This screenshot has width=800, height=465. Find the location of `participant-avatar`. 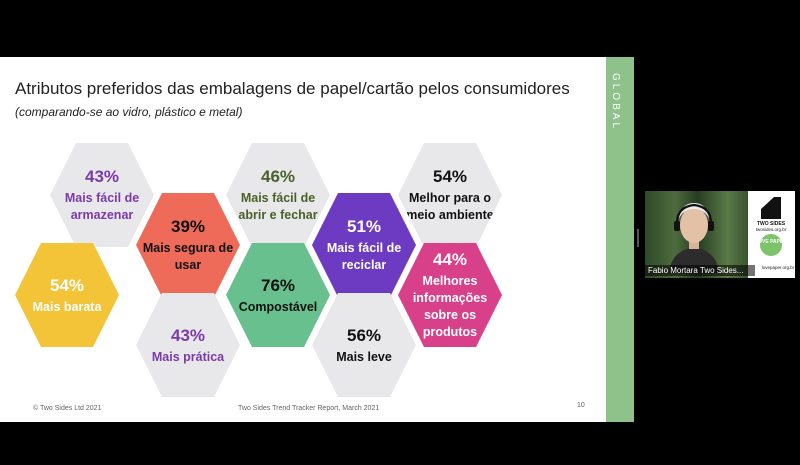

participant-avatar is located at coordinates (694, 238).